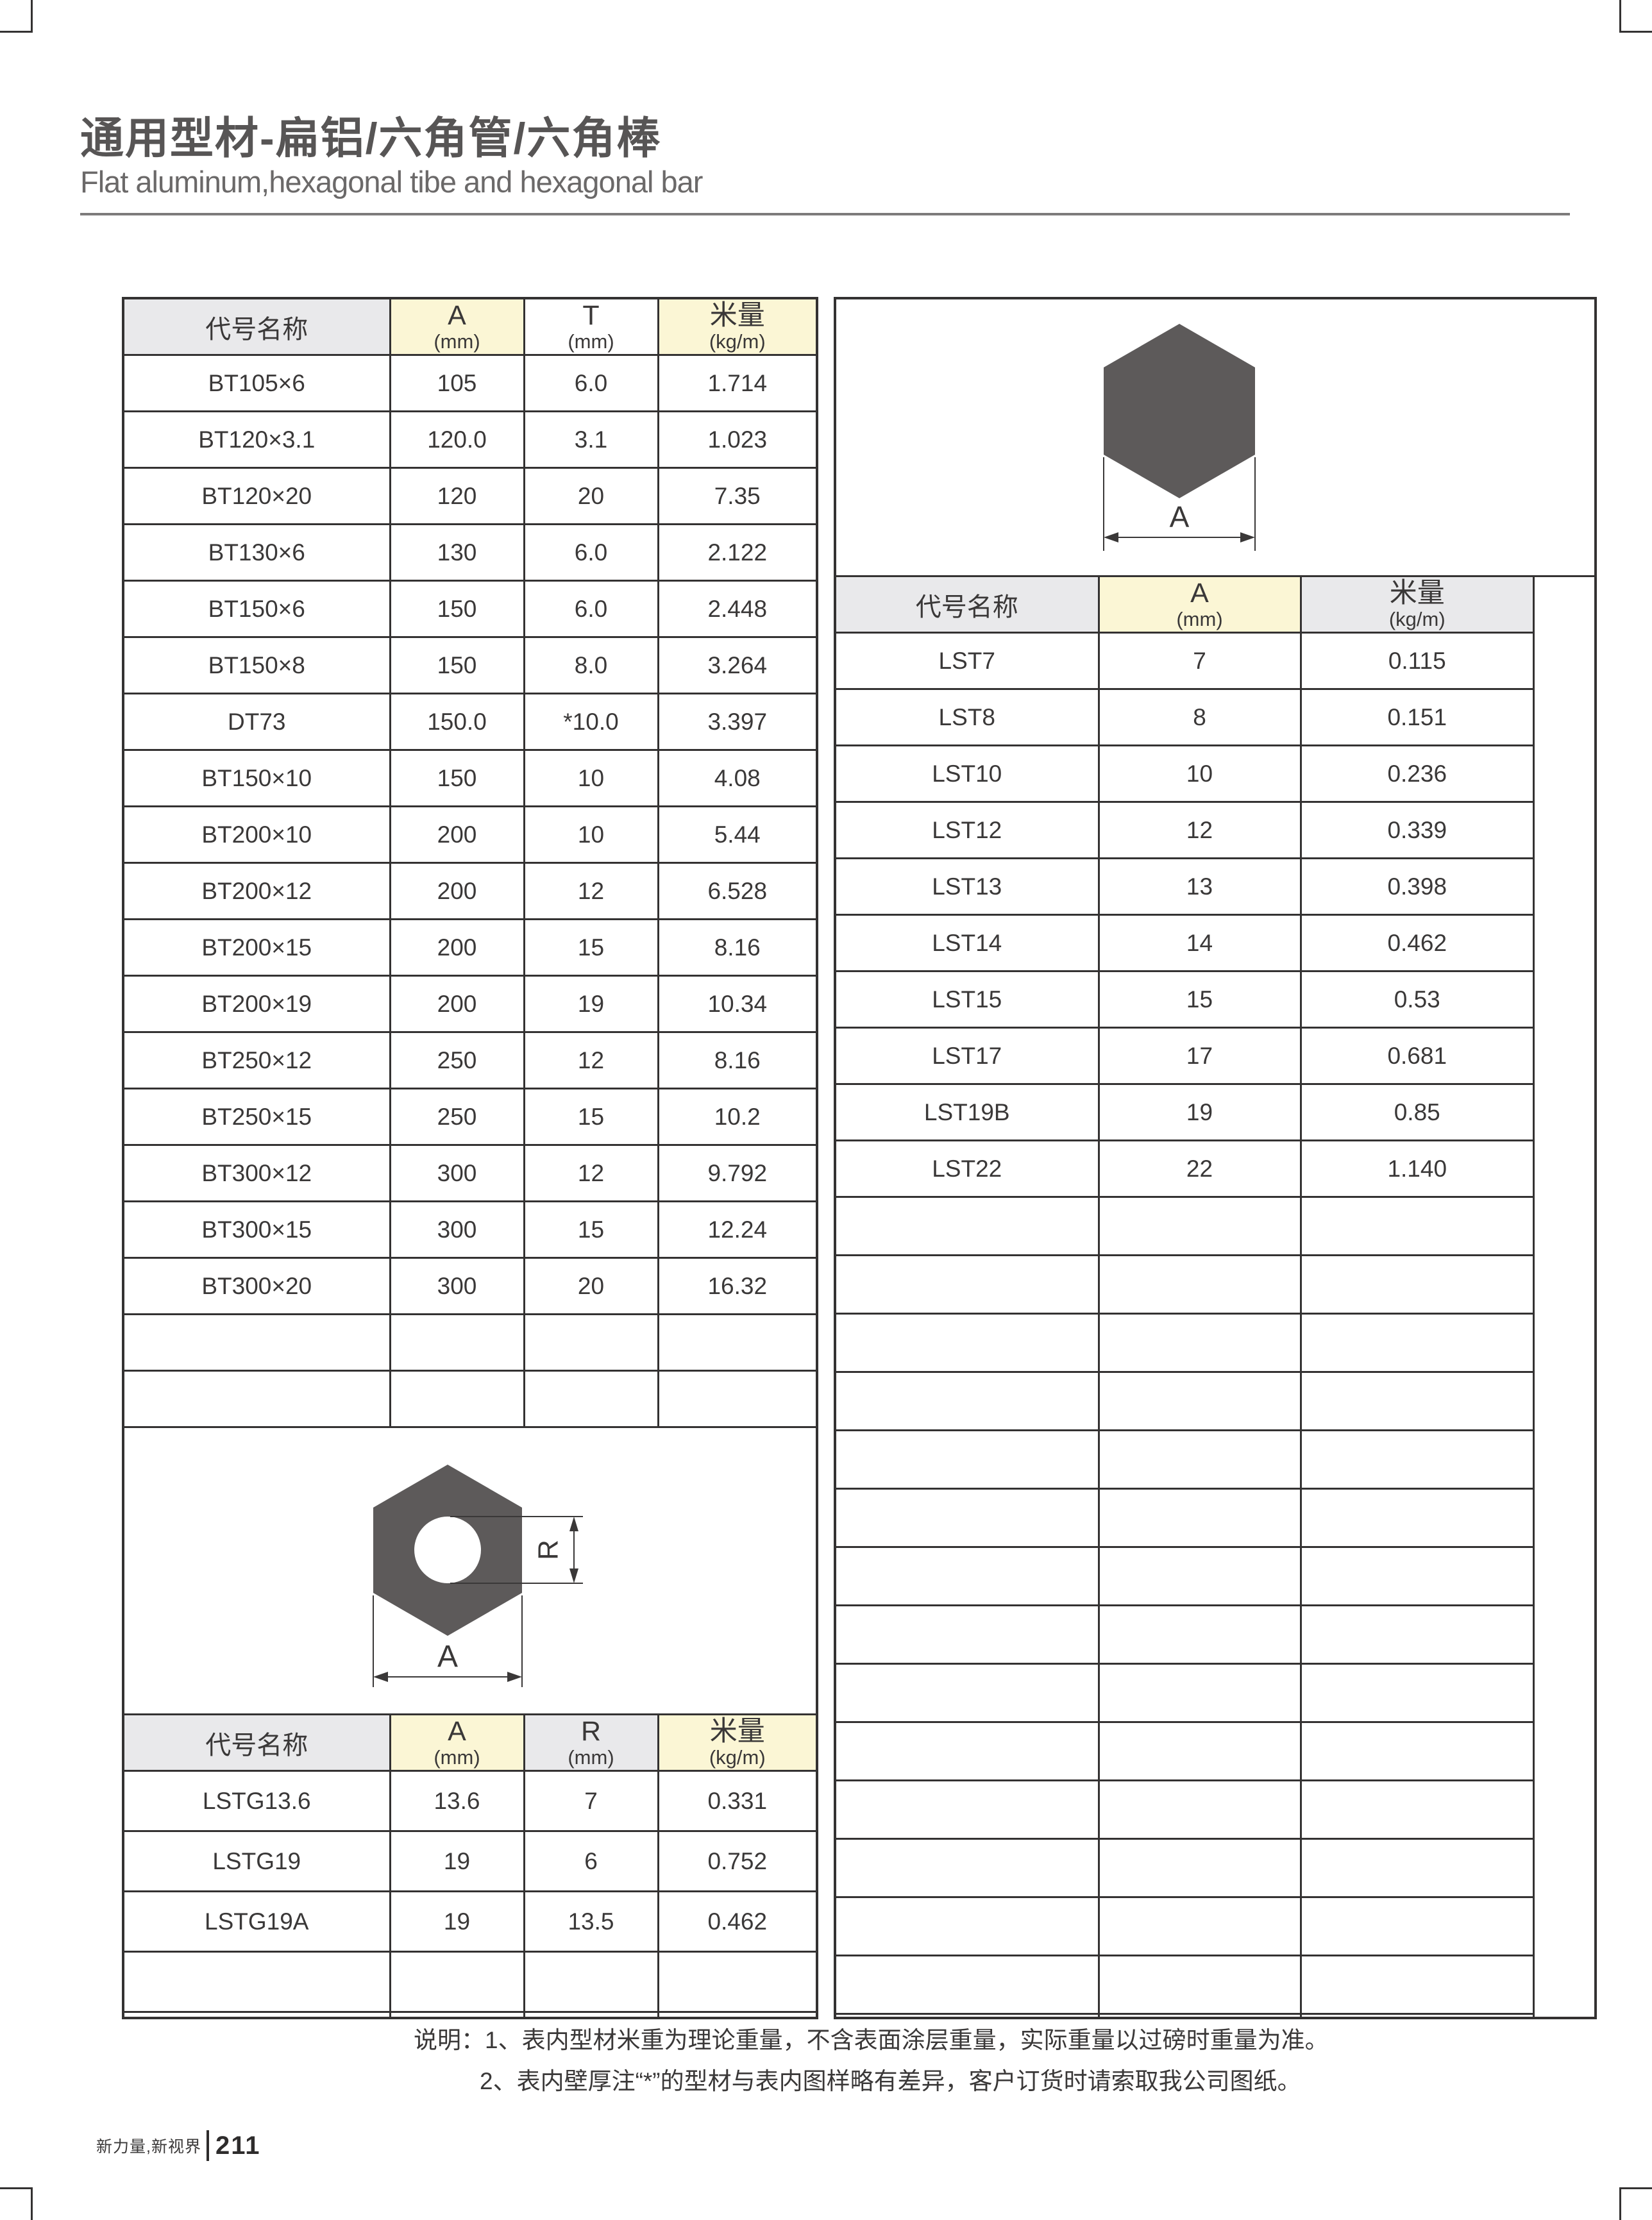 This screenshot has height=2220, width=1652. What do you see at coordinates (871, 2040) in the screenshot?
I see `footnote-line: 说明：1、表内型材米重为理论重量，不含表面涂层重量，实际重量以过磅时重量为准。` at bounding box center [871, 2040].